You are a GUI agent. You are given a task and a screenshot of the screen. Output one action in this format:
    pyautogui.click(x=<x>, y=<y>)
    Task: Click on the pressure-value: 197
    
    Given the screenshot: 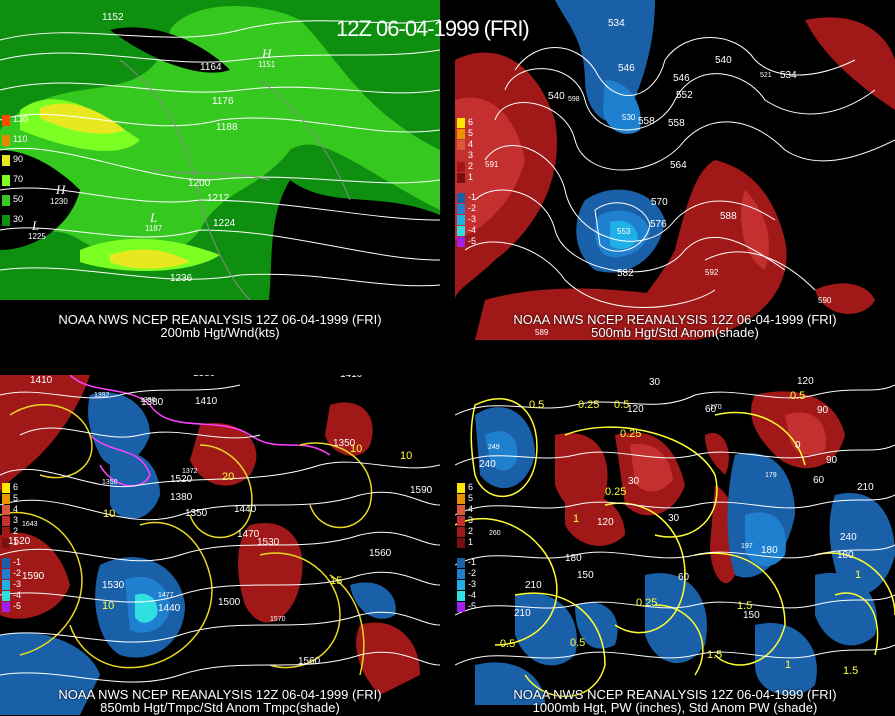 What is the action you would take?
    pyautogui.click(x=747, y=546)
    